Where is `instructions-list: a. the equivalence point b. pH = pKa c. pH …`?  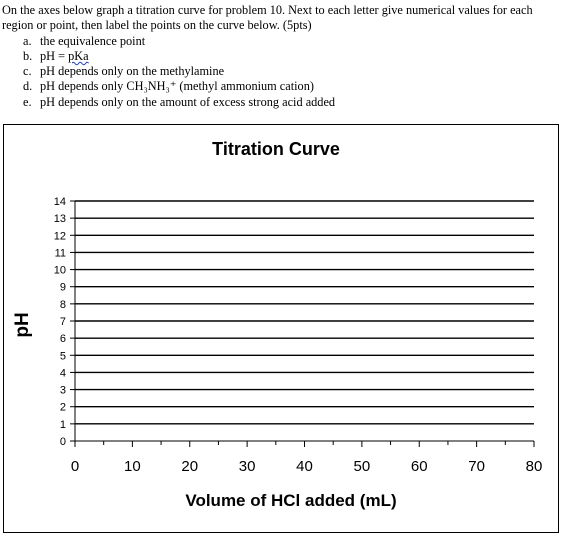
instructions-list: a. the equivalence point b. pH = pKa c. pH … is located at coordinates (282, 72).